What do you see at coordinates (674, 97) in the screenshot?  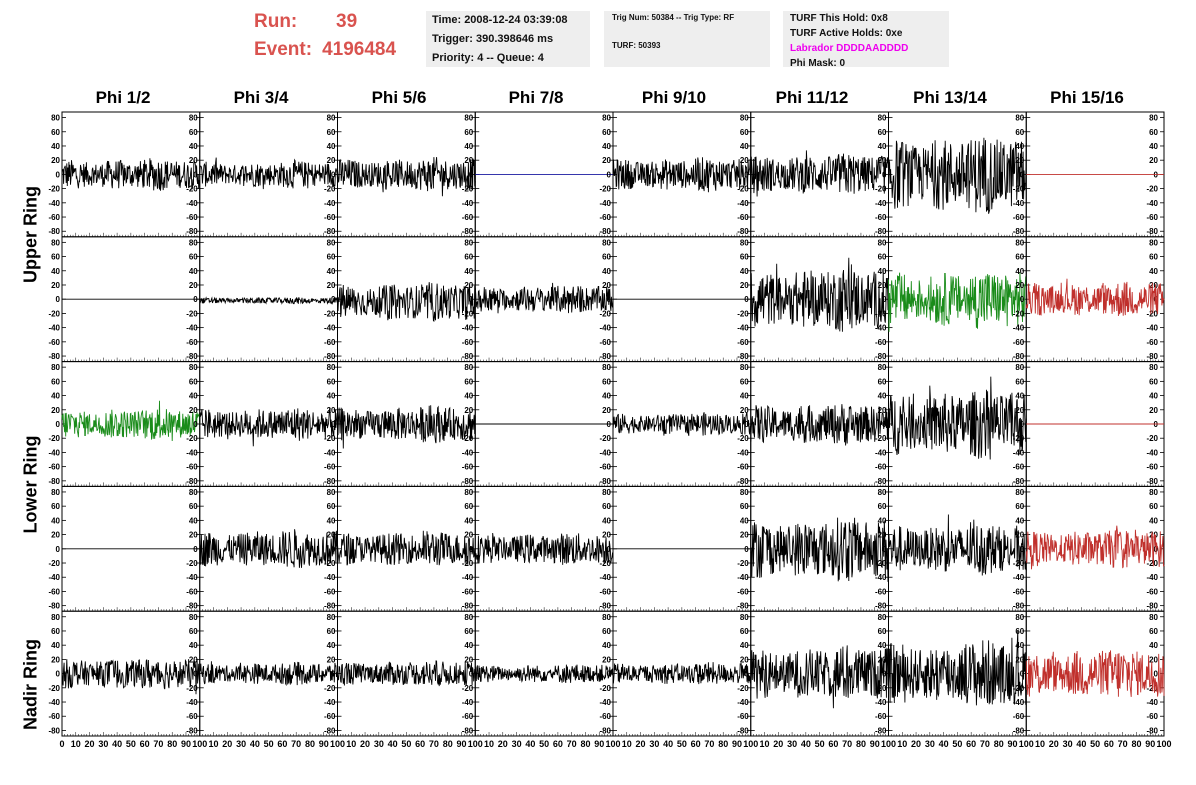 I see `column-header-phi-9-10: Phi 9/10` at bounding box center [674, 97].